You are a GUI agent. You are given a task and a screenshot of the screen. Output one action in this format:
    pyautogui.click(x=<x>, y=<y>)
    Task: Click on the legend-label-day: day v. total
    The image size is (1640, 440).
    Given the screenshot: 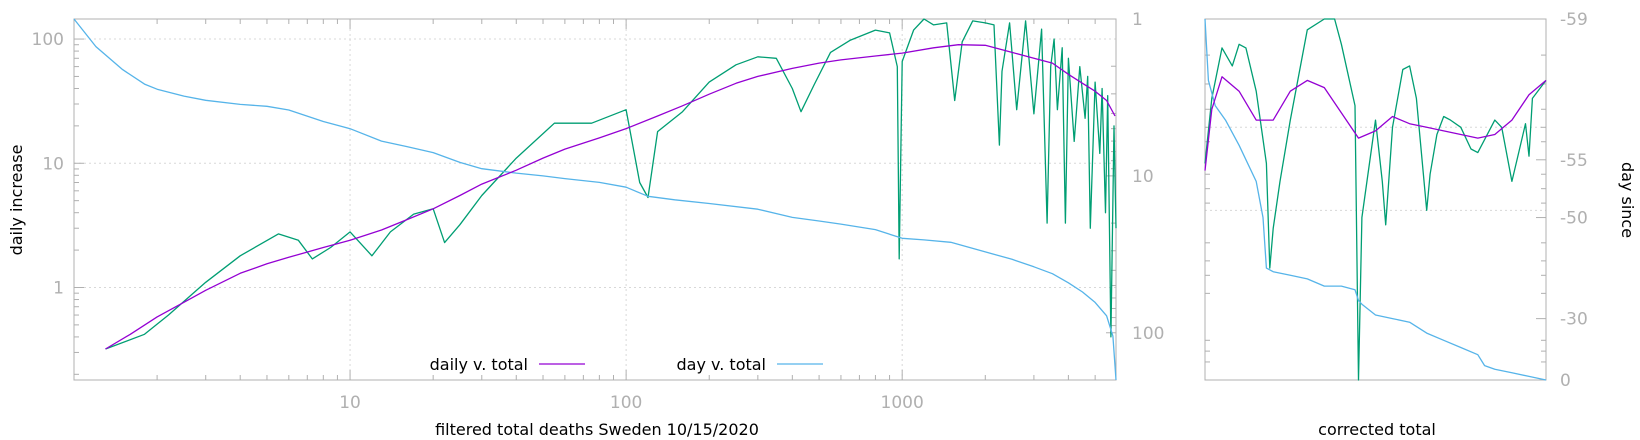 What is the action you would take?
    pyautogui.click(x=722, y=364)
    